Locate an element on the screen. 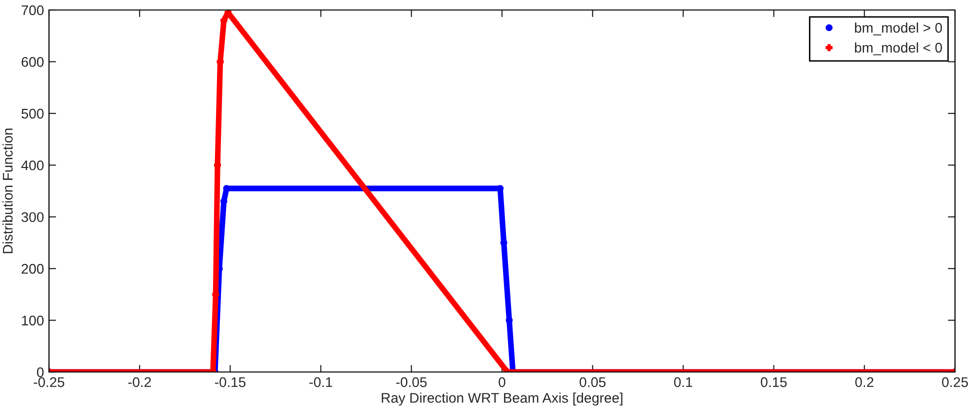 This screenshot has width=971, height=417. x-tick-label: 0.05 is located at coordinates (593, 382).